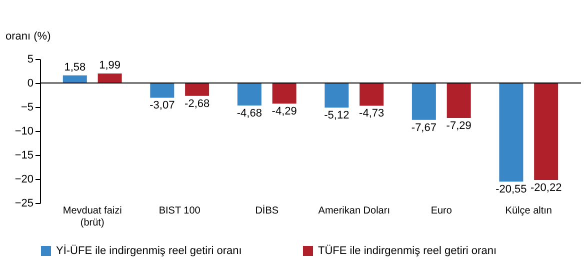  Describe the element at coordinates (149, 250) in the screenshot. I see `legend-label: Yİ-ÜFE ile indirgenmiş reel getiri oranı` at that location.